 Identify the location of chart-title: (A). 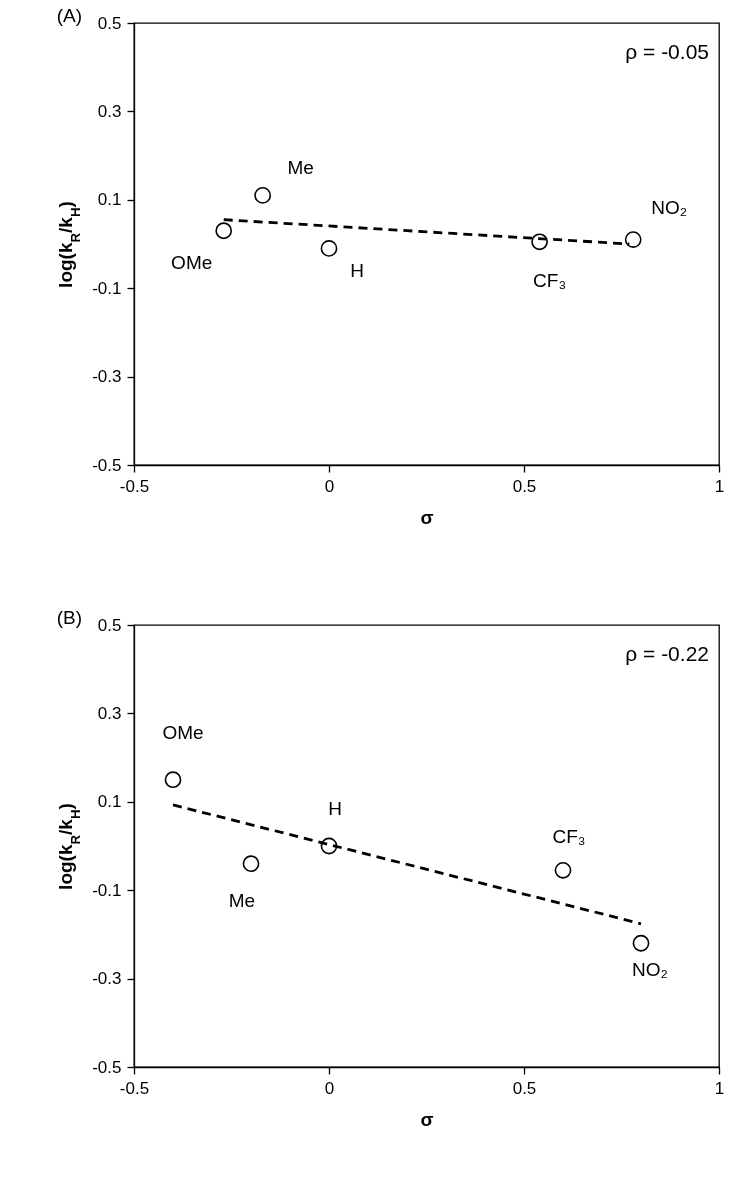
(69, 15).